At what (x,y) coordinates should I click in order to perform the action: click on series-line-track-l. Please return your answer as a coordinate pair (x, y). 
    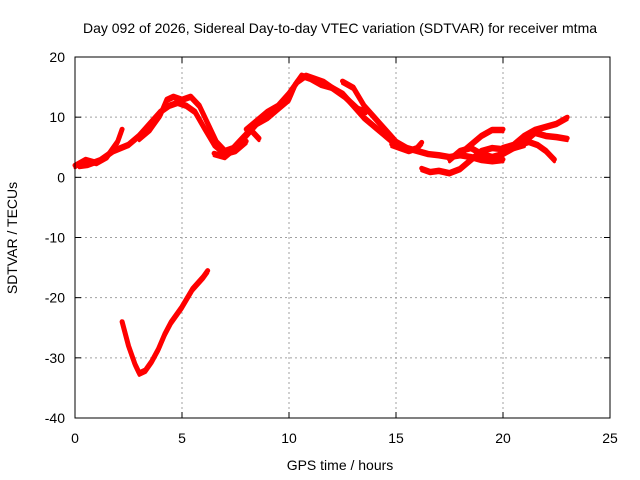
    Looking at the image, I should click on (537, 150).